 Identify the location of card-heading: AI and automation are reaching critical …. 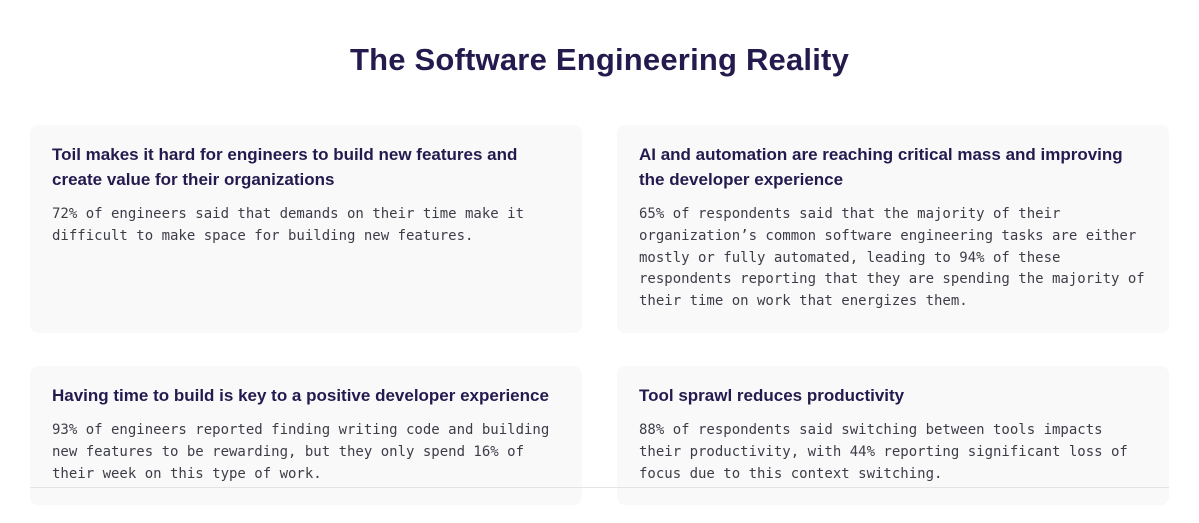
(881, 167).